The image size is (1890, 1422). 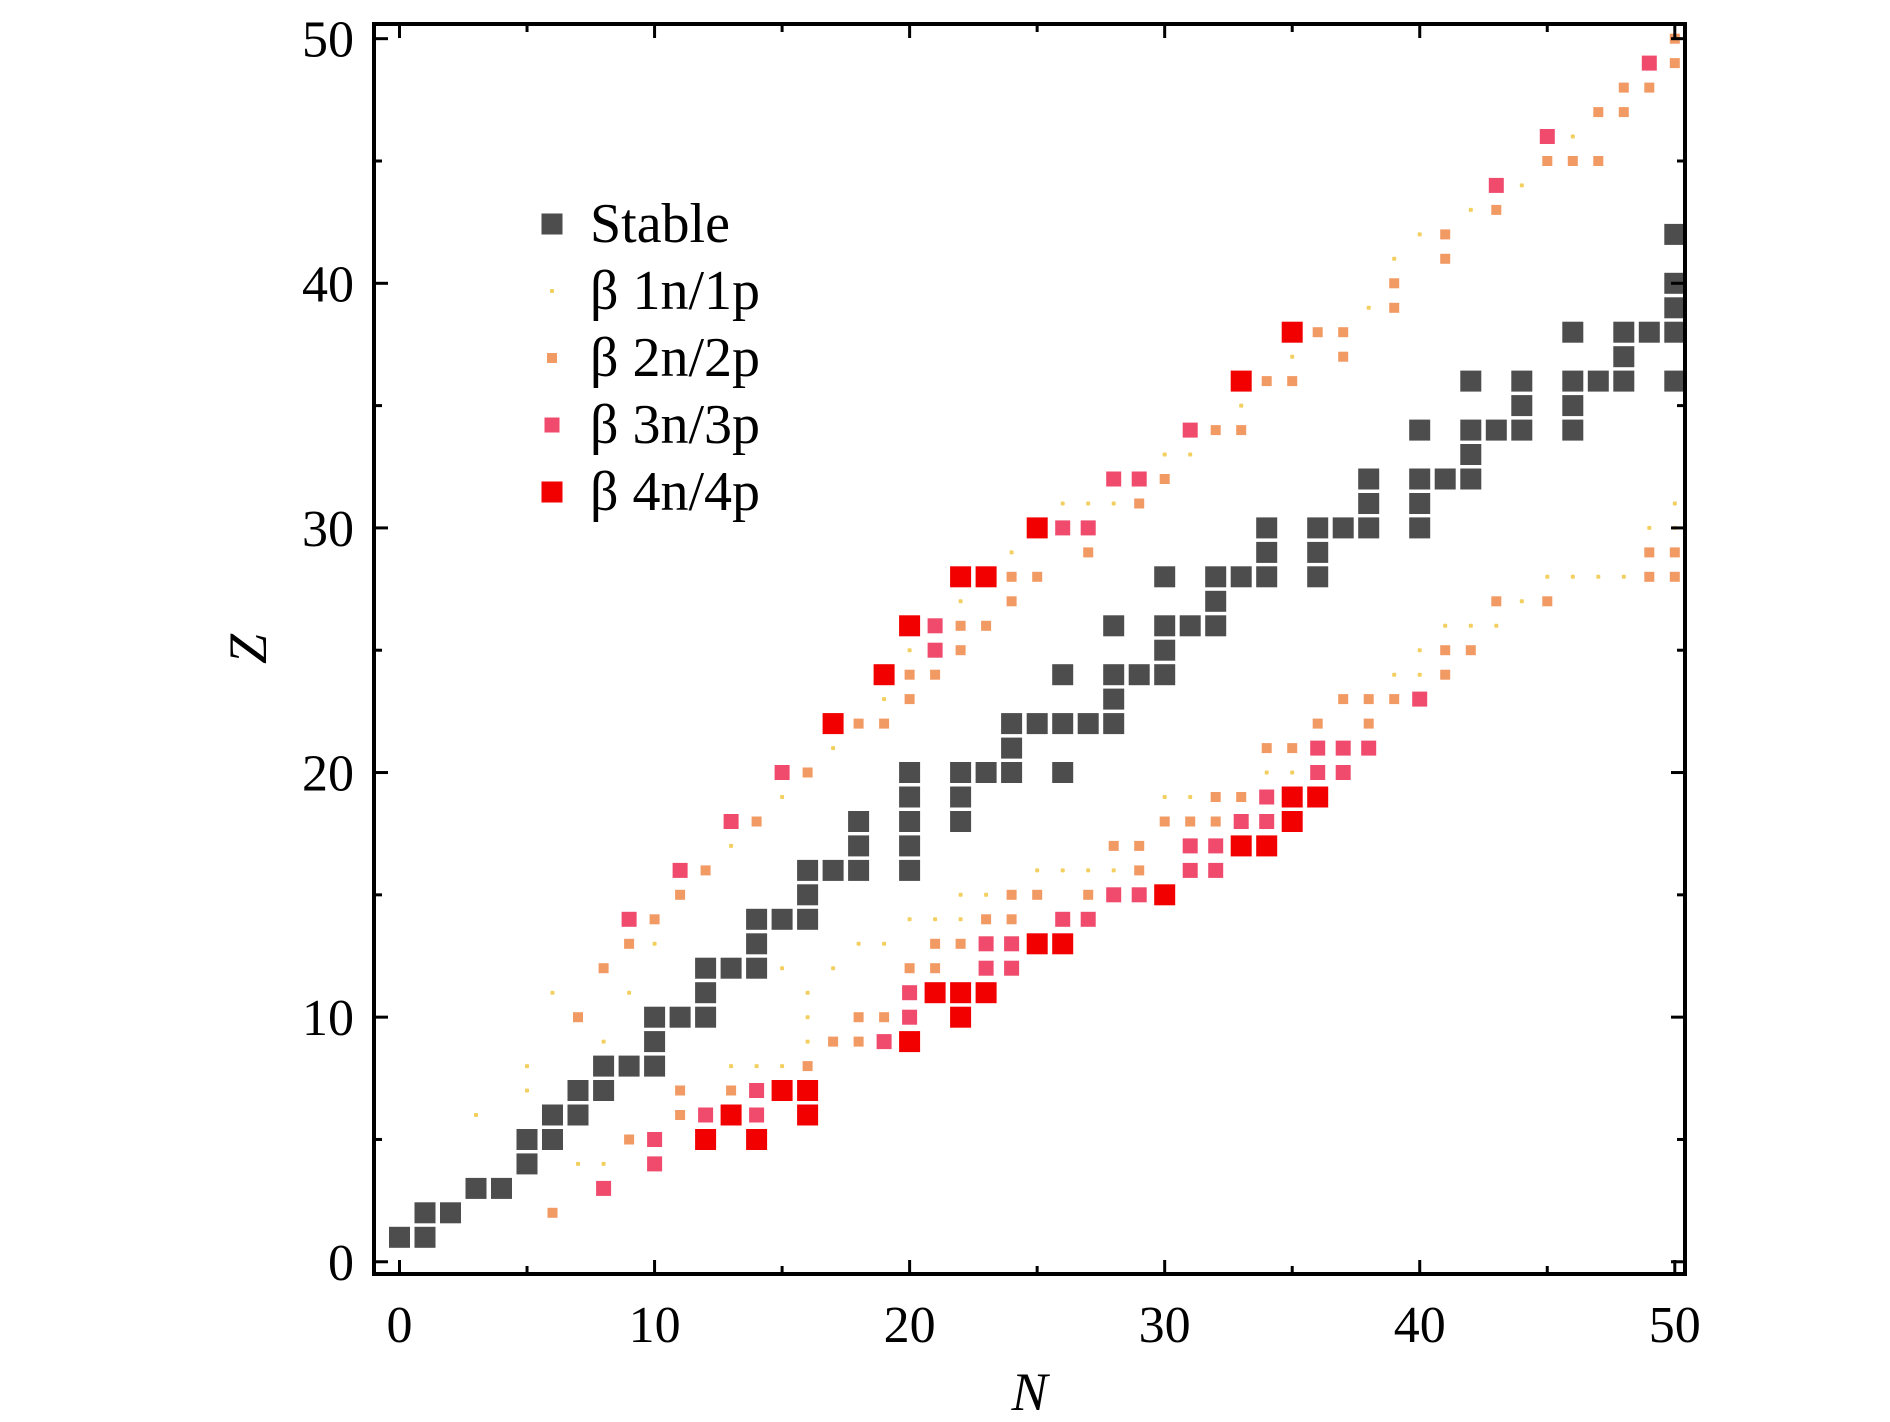 I want to click on legend-item: Stable, so click(x=635, y=224).